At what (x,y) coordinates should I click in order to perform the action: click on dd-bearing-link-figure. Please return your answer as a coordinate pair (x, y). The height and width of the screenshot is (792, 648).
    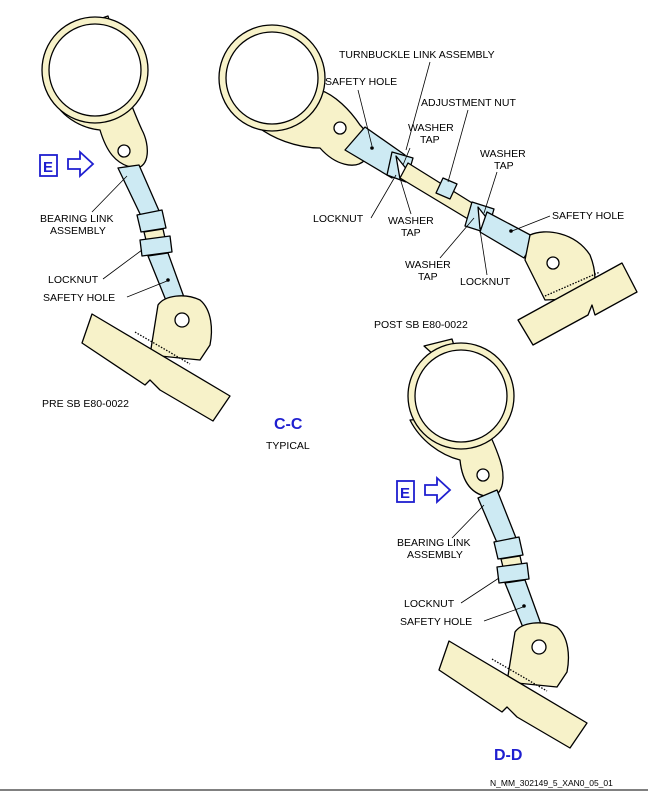
    Looking at the image, I should click on (497, 543).